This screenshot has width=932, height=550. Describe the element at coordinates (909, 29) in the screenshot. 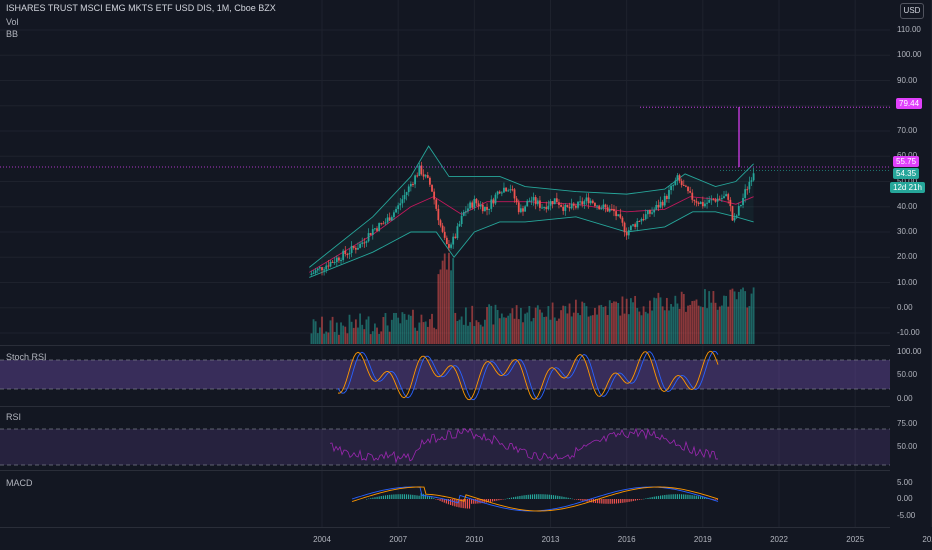

I see `price-tick-label: 110.00` at that location.